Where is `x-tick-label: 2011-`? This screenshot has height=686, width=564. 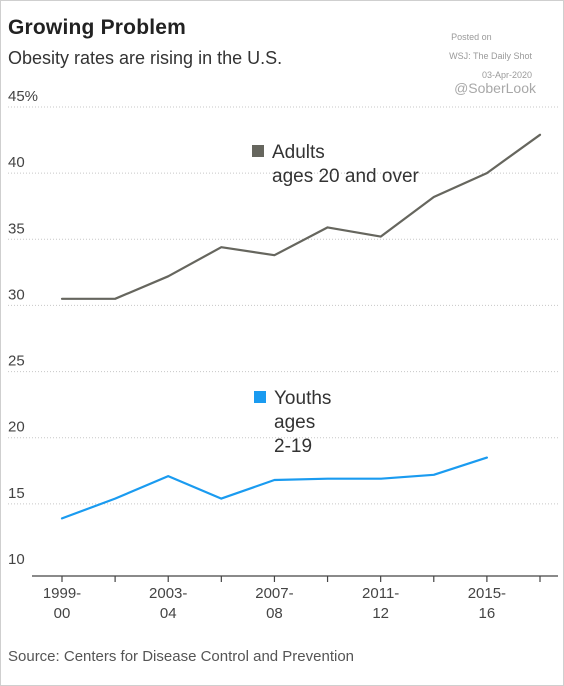
x-tick-label: 2011- is located at coordinates (380, 593).